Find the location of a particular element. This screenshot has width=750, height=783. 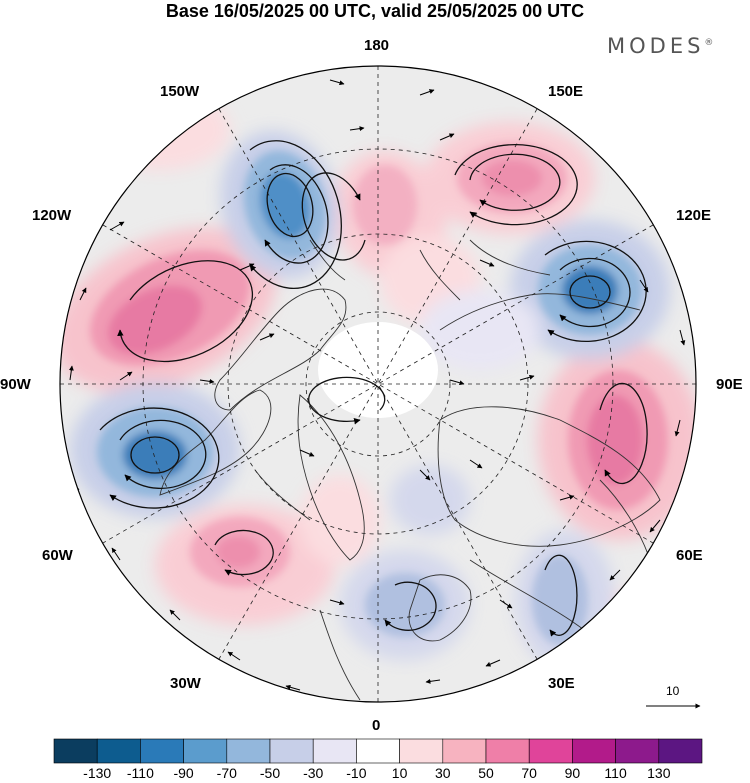

brand-name: MODES is located at coordinates (656, 46).